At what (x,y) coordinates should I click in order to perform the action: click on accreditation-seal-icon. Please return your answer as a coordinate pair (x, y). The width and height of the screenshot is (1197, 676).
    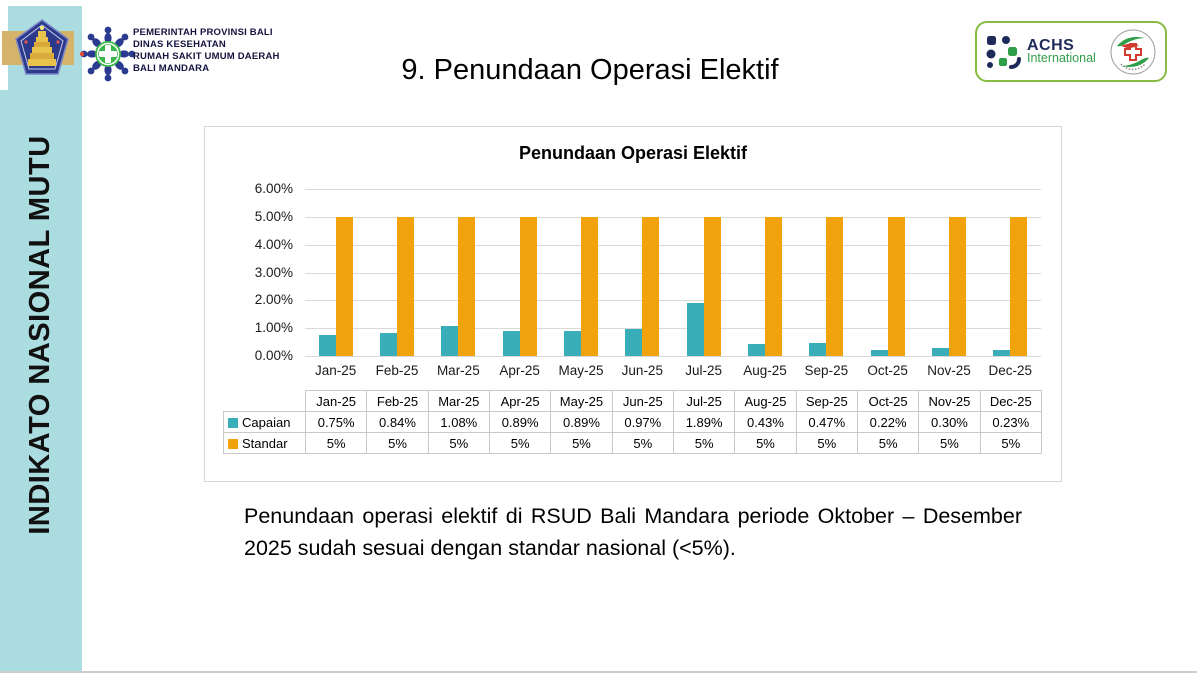
    Looking at the image, I should click on (1133, 51).